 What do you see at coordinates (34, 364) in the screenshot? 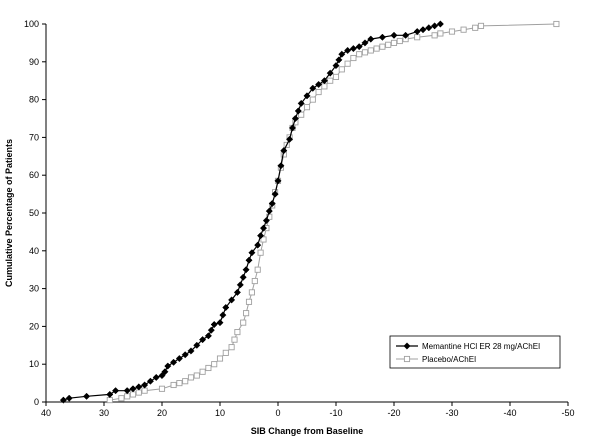
I see `y-tick-label: 10` at bounding box center [34, 364].